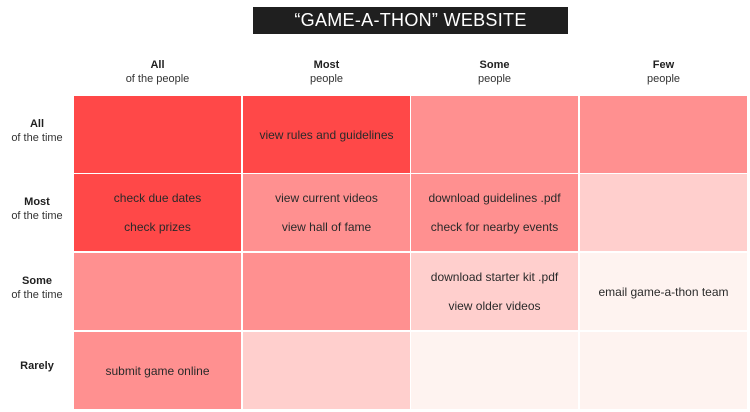 The height and width of the screenshot is (412, 750). I want to click on grid-cell: email game-a-thon team, so click(663, 291).